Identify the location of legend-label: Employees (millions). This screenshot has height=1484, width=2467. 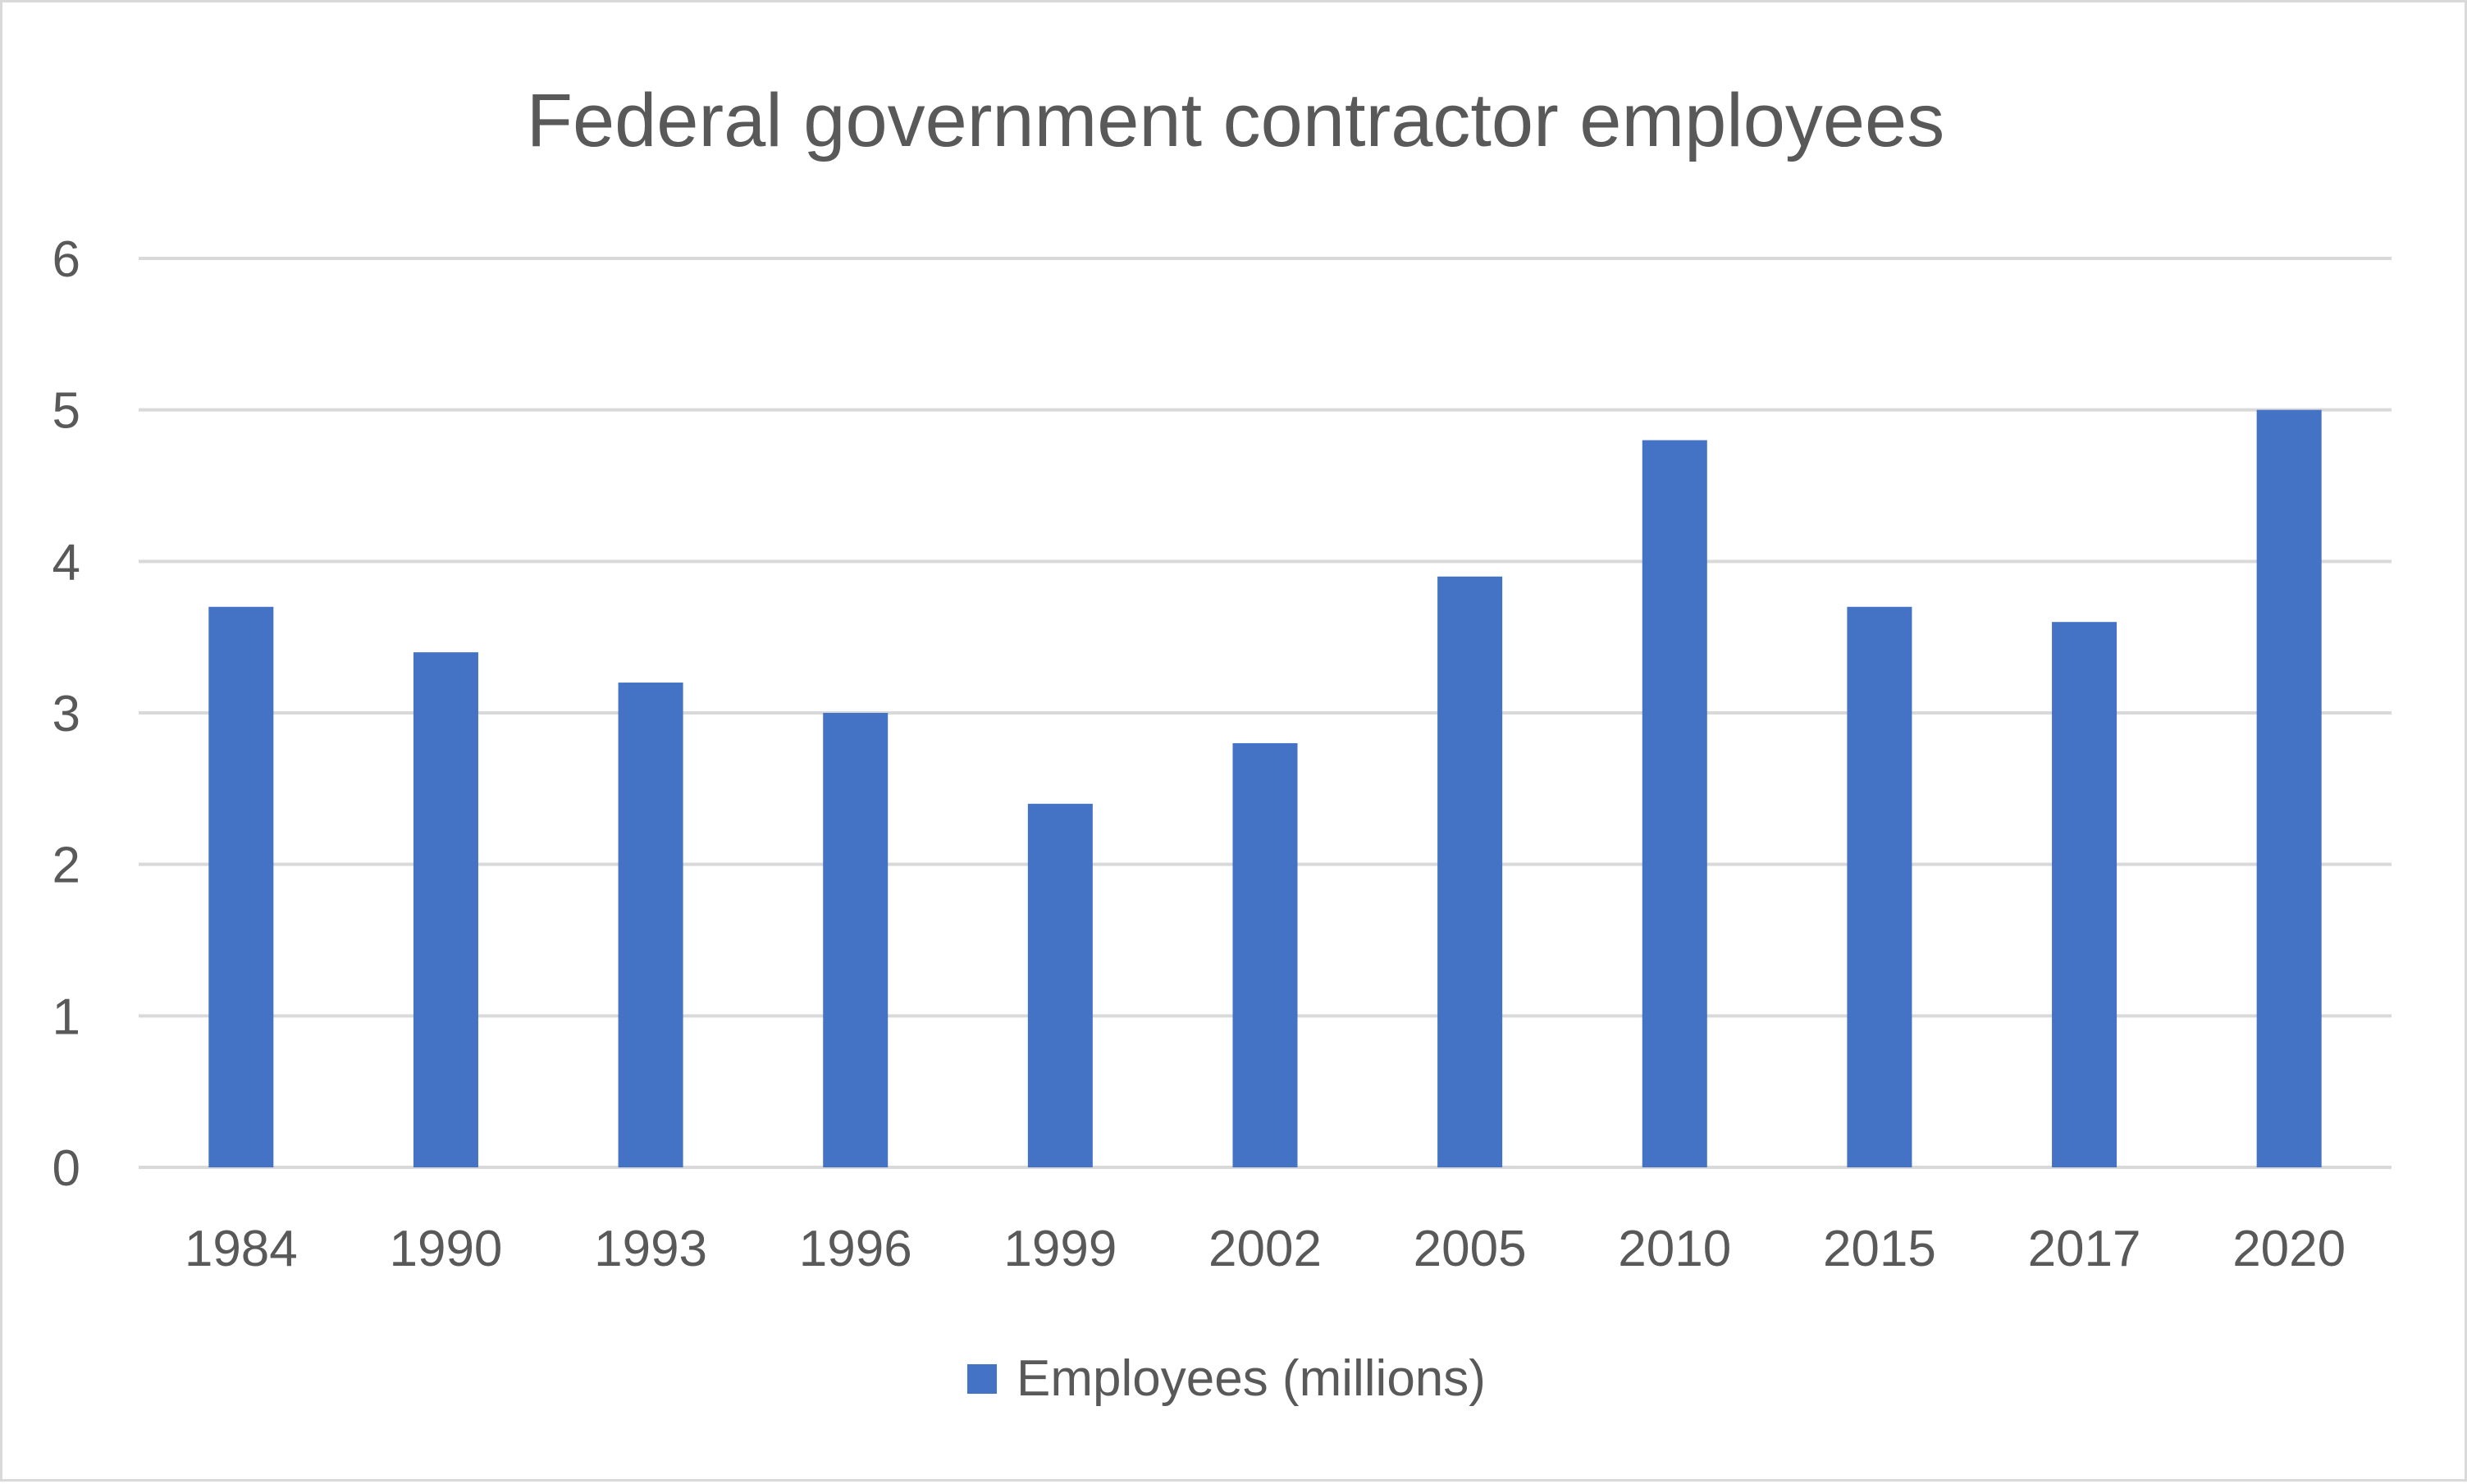
(1251, 1378).